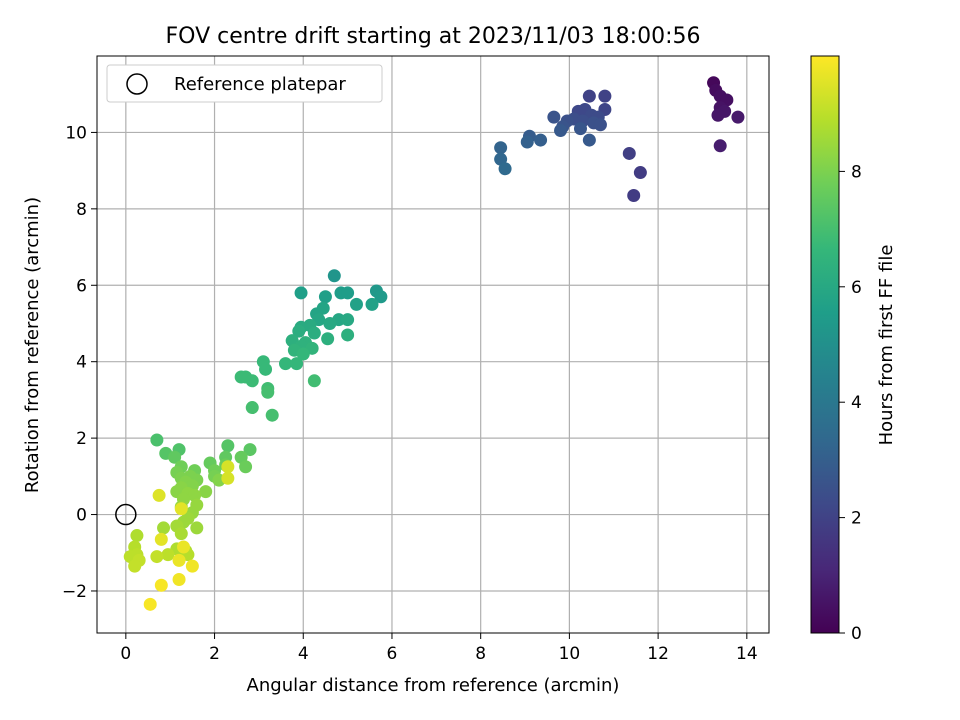 The image size is (960, 720). I want to click on x-axis-label: Angular distance from reference (arcmin), so click(433, 685).